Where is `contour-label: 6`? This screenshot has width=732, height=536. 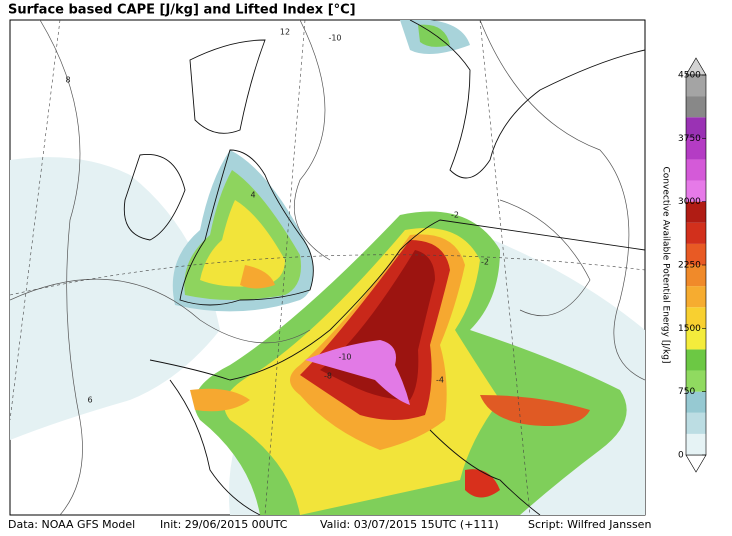
contour-label: 6 is located at coordinates (89, 400).